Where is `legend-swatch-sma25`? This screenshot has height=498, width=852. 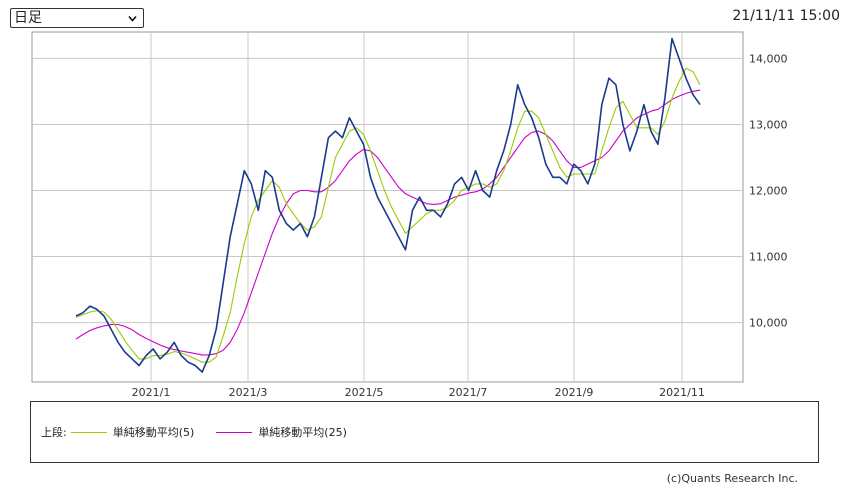
legend-swatch-sma25 is located at coordinates (234, 432).